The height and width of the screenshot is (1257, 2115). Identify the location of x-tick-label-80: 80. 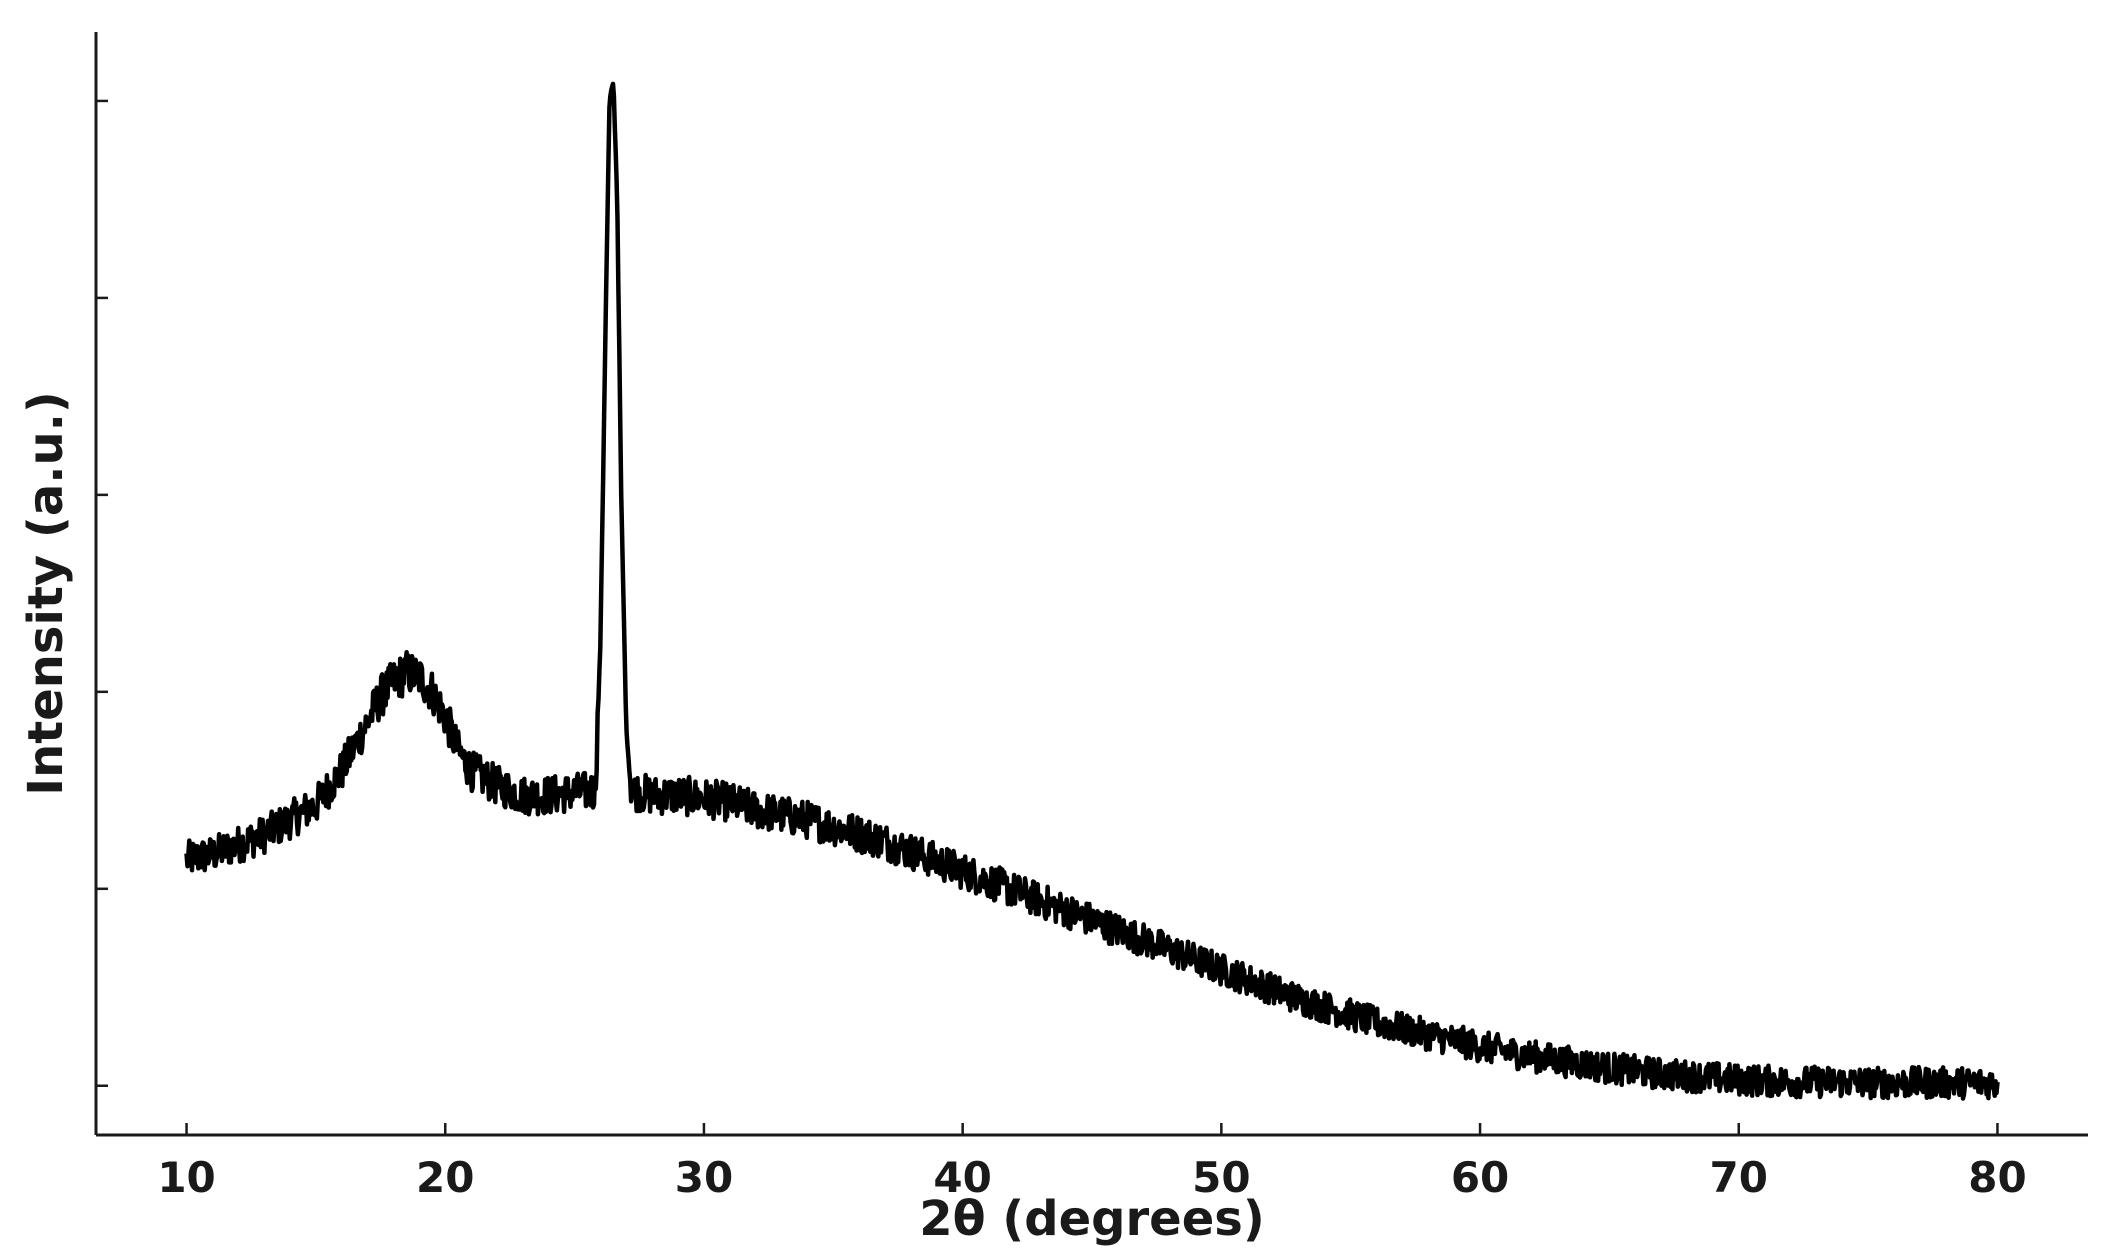
(1997, 1177).